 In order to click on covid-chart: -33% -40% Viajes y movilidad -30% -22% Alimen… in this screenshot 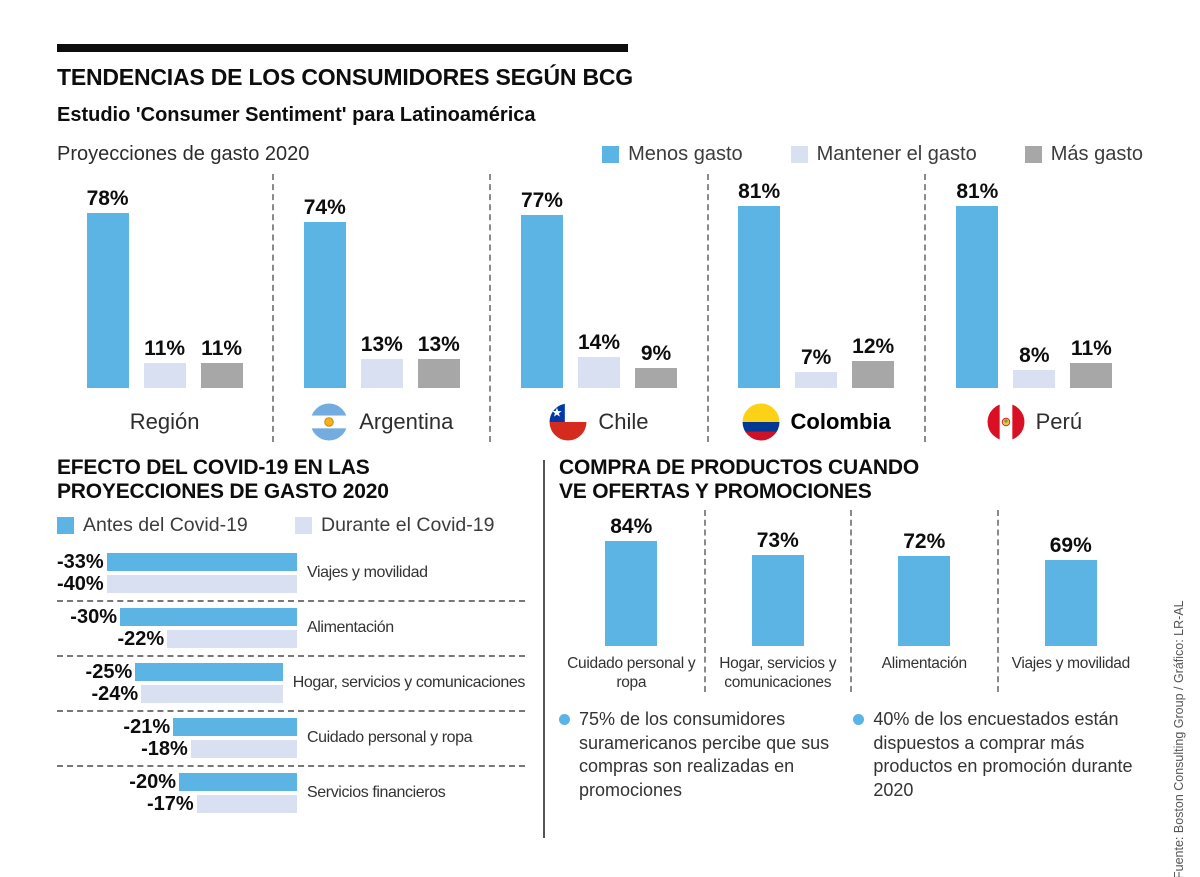, I will do `click(291, 683)`.